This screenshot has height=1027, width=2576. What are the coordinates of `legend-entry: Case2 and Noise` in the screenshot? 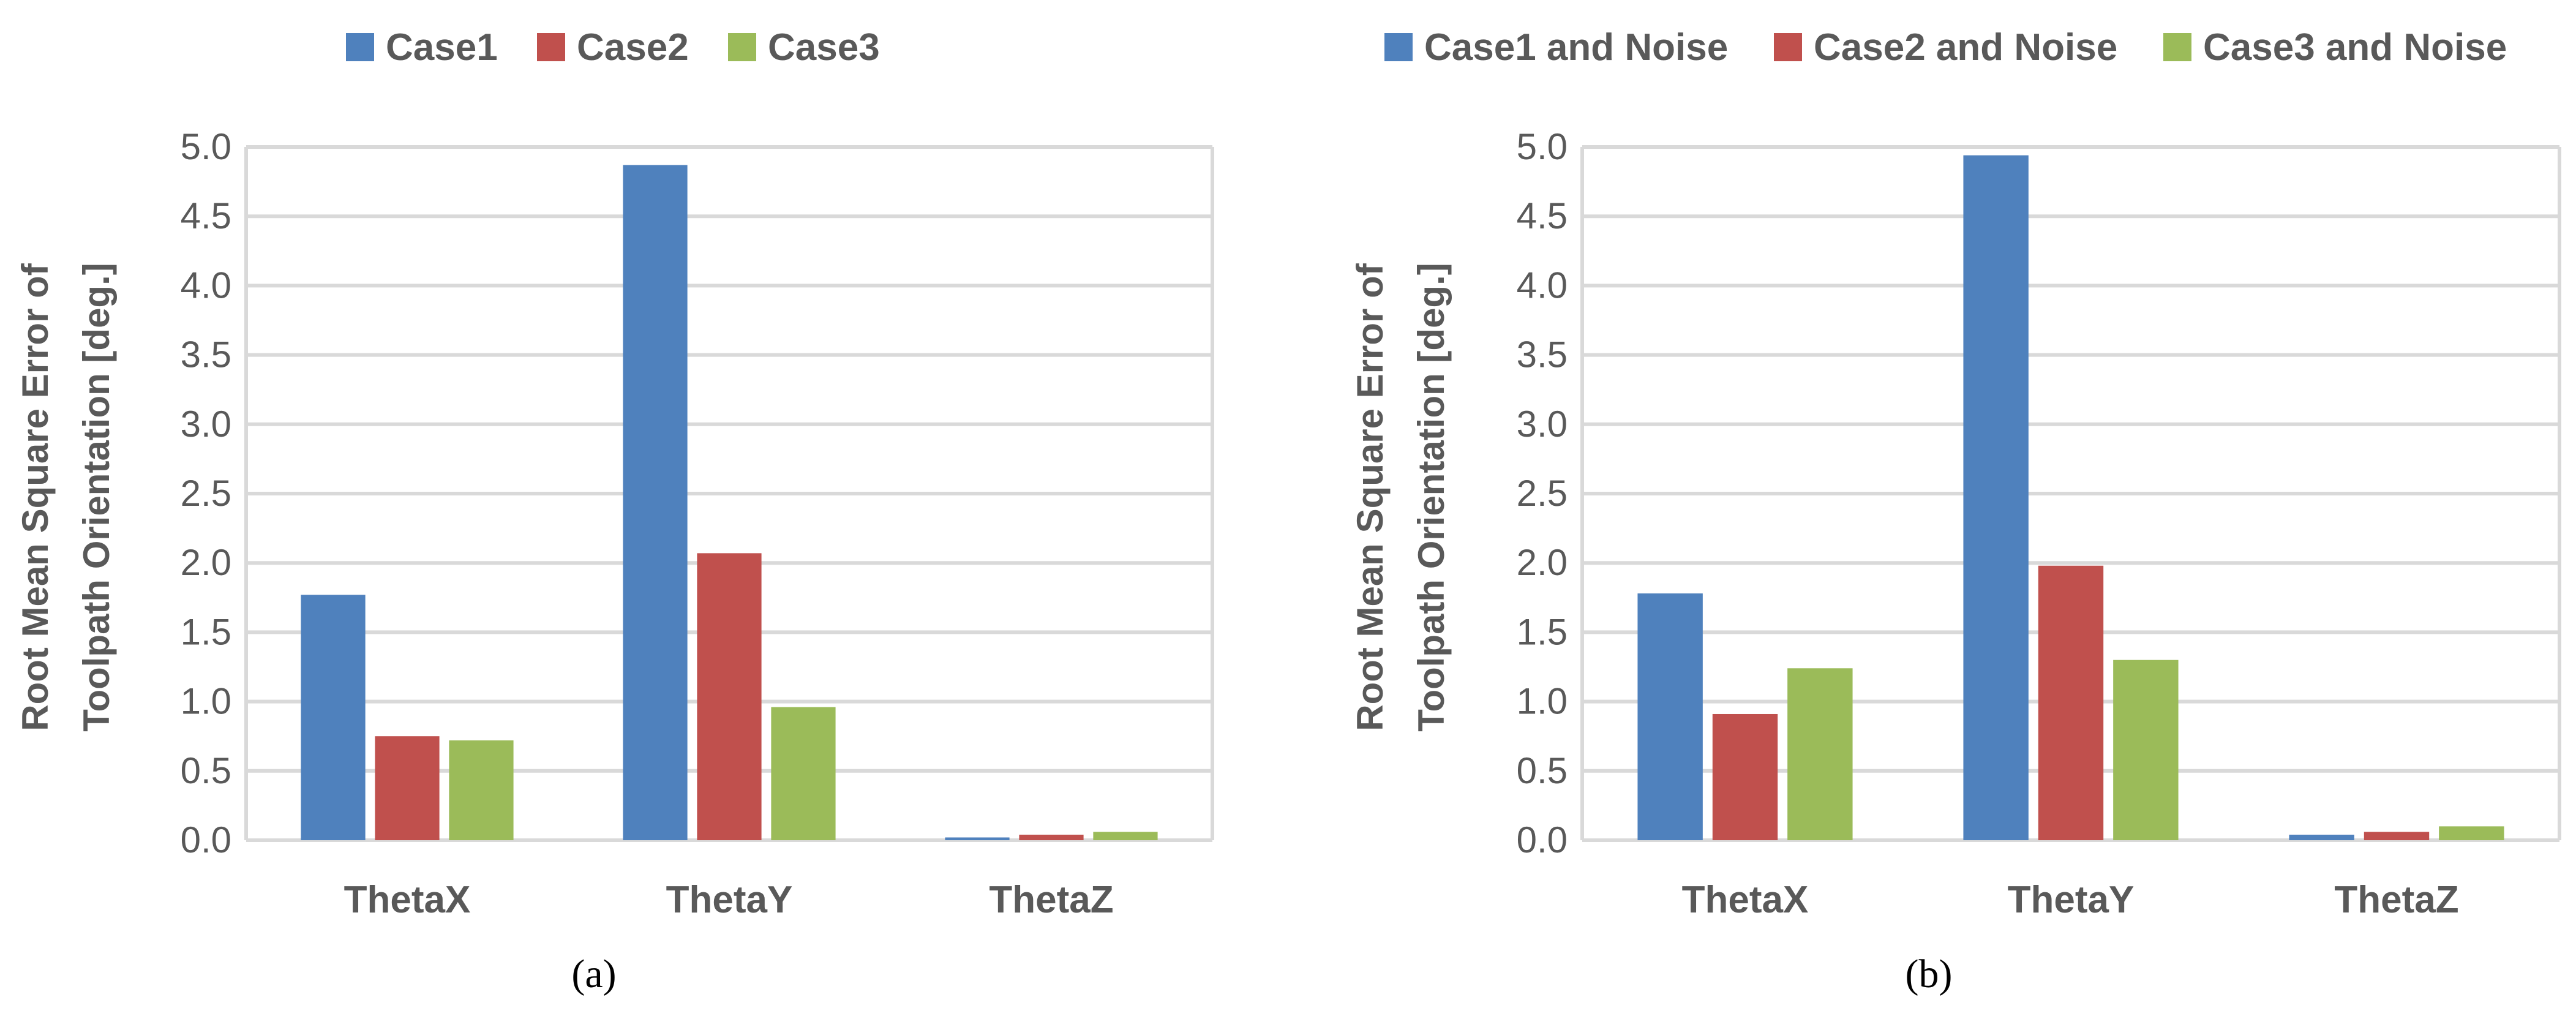 It's located at (1965, 47).